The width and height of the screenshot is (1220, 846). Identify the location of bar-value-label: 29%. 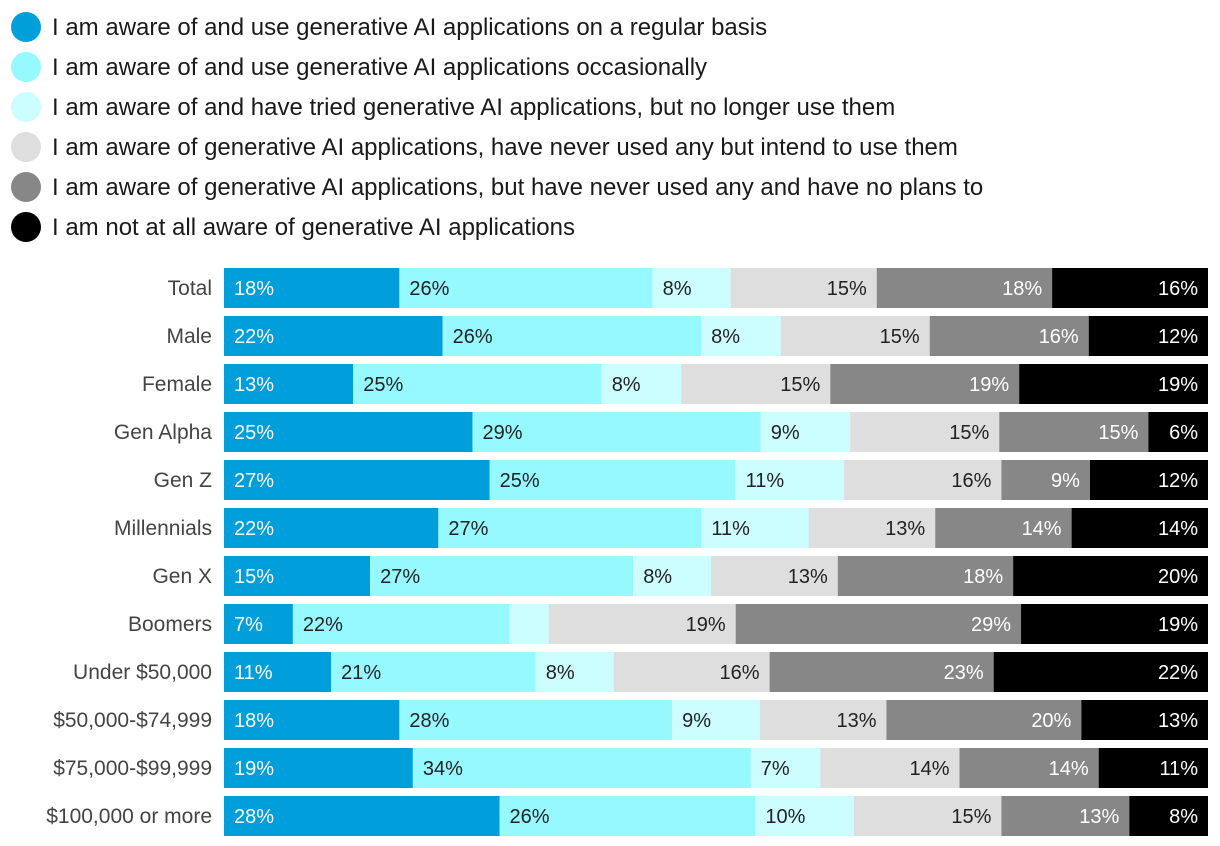
(502, 433).